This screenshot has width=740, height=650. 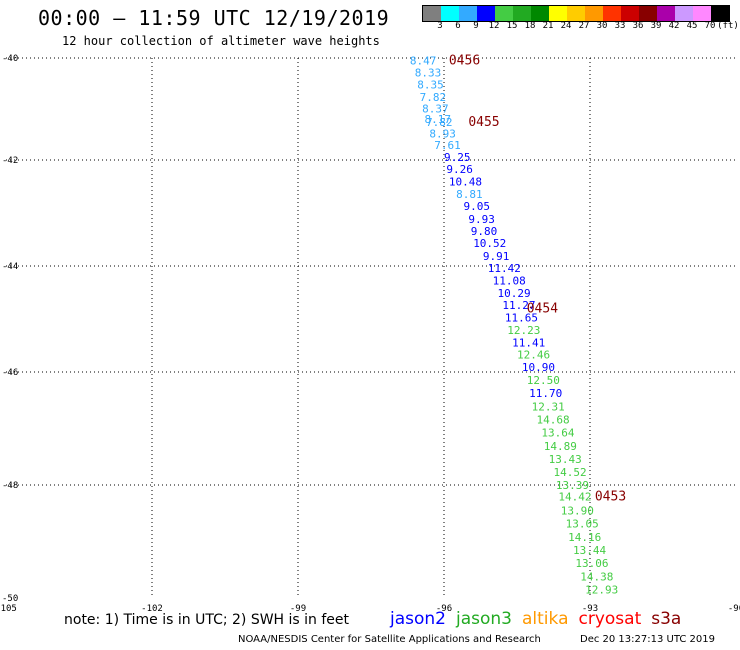 What do you see at coordinates (692, 26) in the screenshot?
I see `color-scale-label: 45` at bounding box center [692, 26].